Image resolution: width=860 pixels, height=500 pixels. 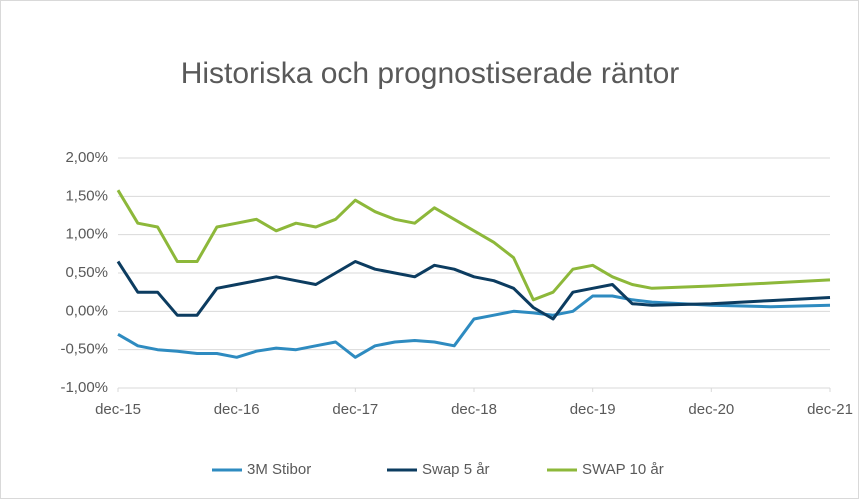 I want to click on y-tick-label: 1,00%, so click(x=86, y=234).